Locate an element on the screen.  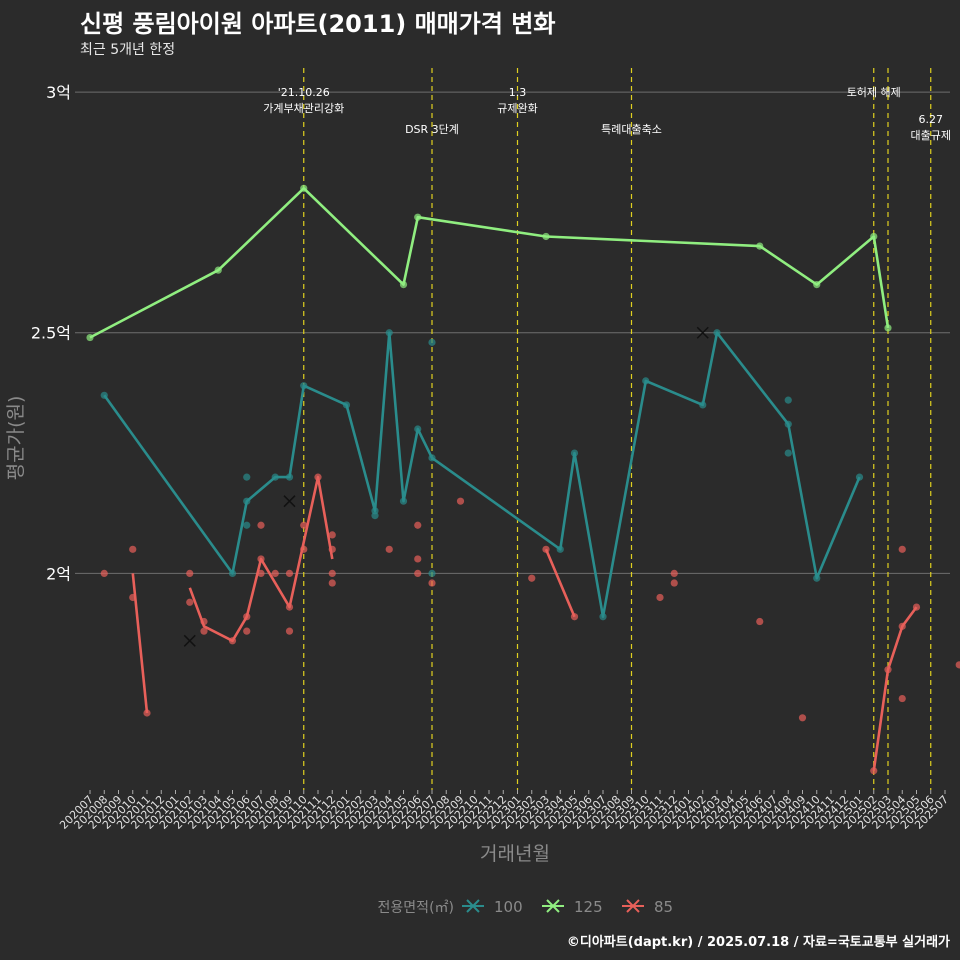
event-annotation: 1.3 is located at coordinates (518, 92).